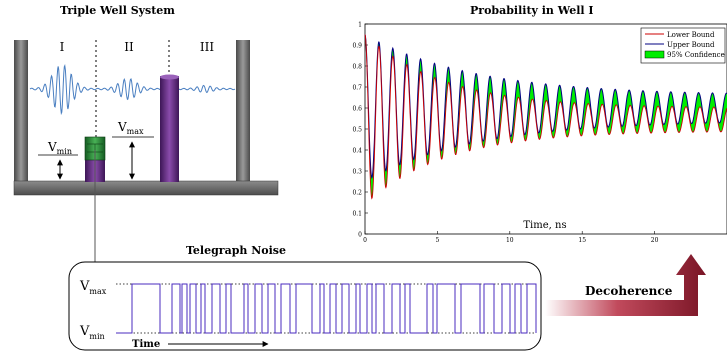 The height and width of the screenshot is (356, 727). I want to click on y-axis-ticks: 0 0.1 0.2 0.3 0.4 0.5 0.6 0.7 0.8 0.9 1, so click(360, 130).